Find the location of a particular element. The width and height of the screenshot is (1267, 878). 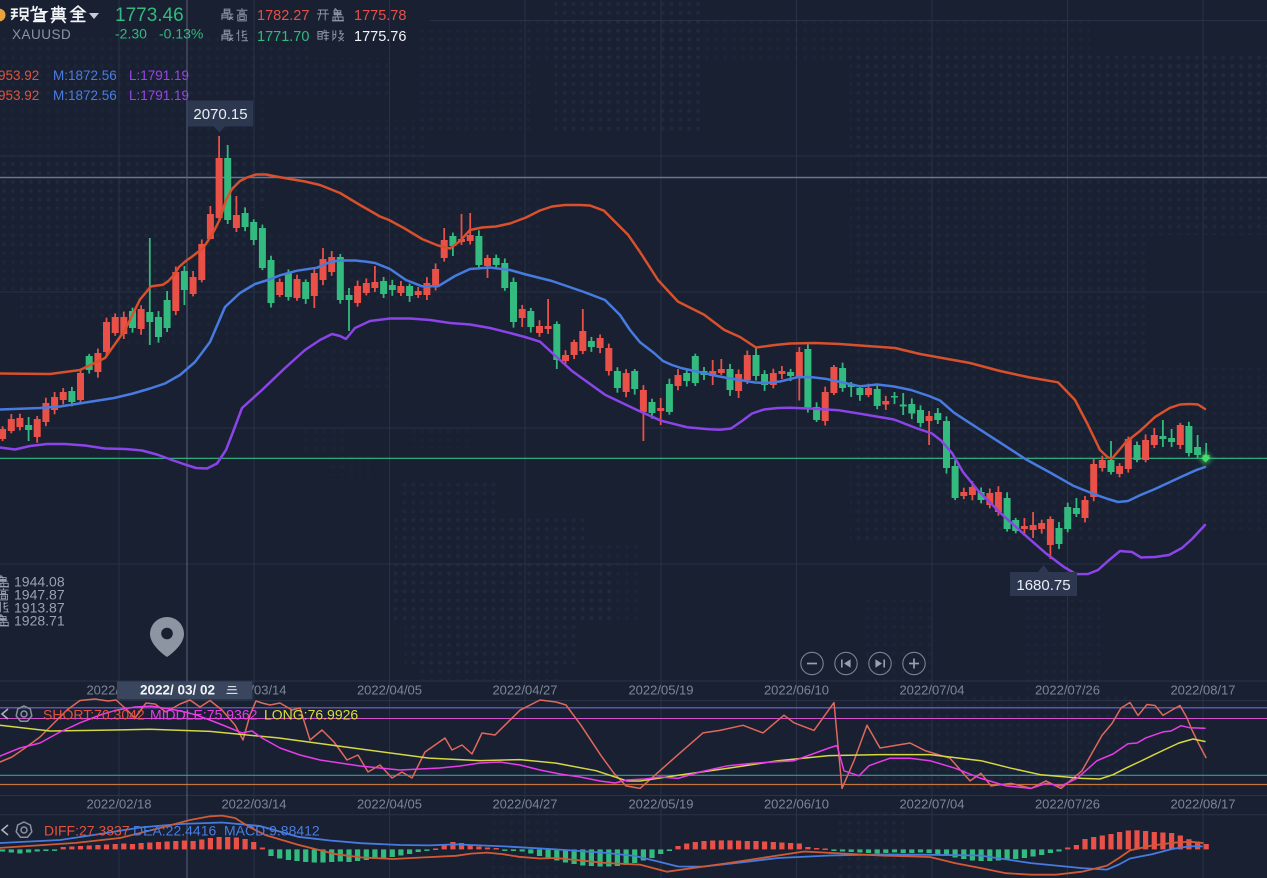

svg-text: 1944.08 is located at coordinates (39, 582).